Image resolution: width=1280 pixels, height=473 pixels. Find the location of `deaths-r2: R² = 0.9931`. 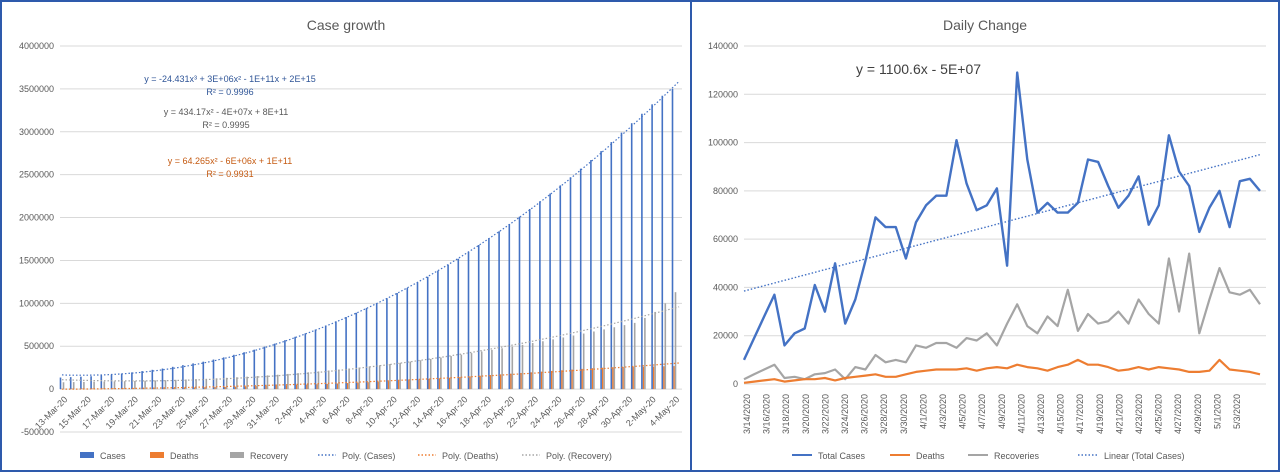

deaths-r2: R² = 0.9931 is located at coordinates (229, 174).